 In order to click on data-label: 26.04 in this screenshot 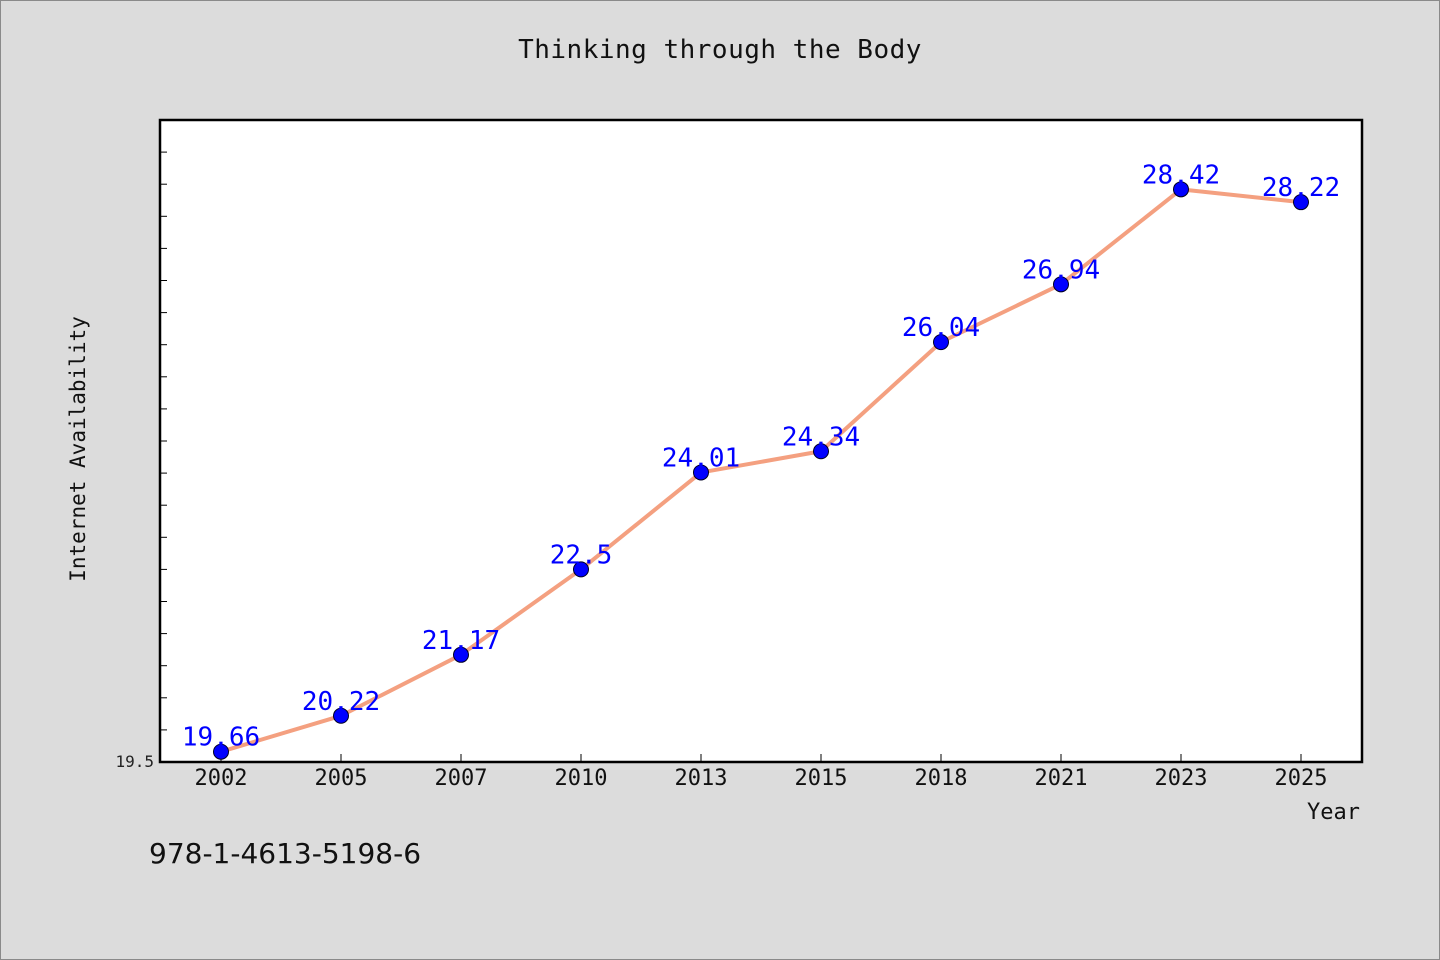, I will do `click(941, 328)`.